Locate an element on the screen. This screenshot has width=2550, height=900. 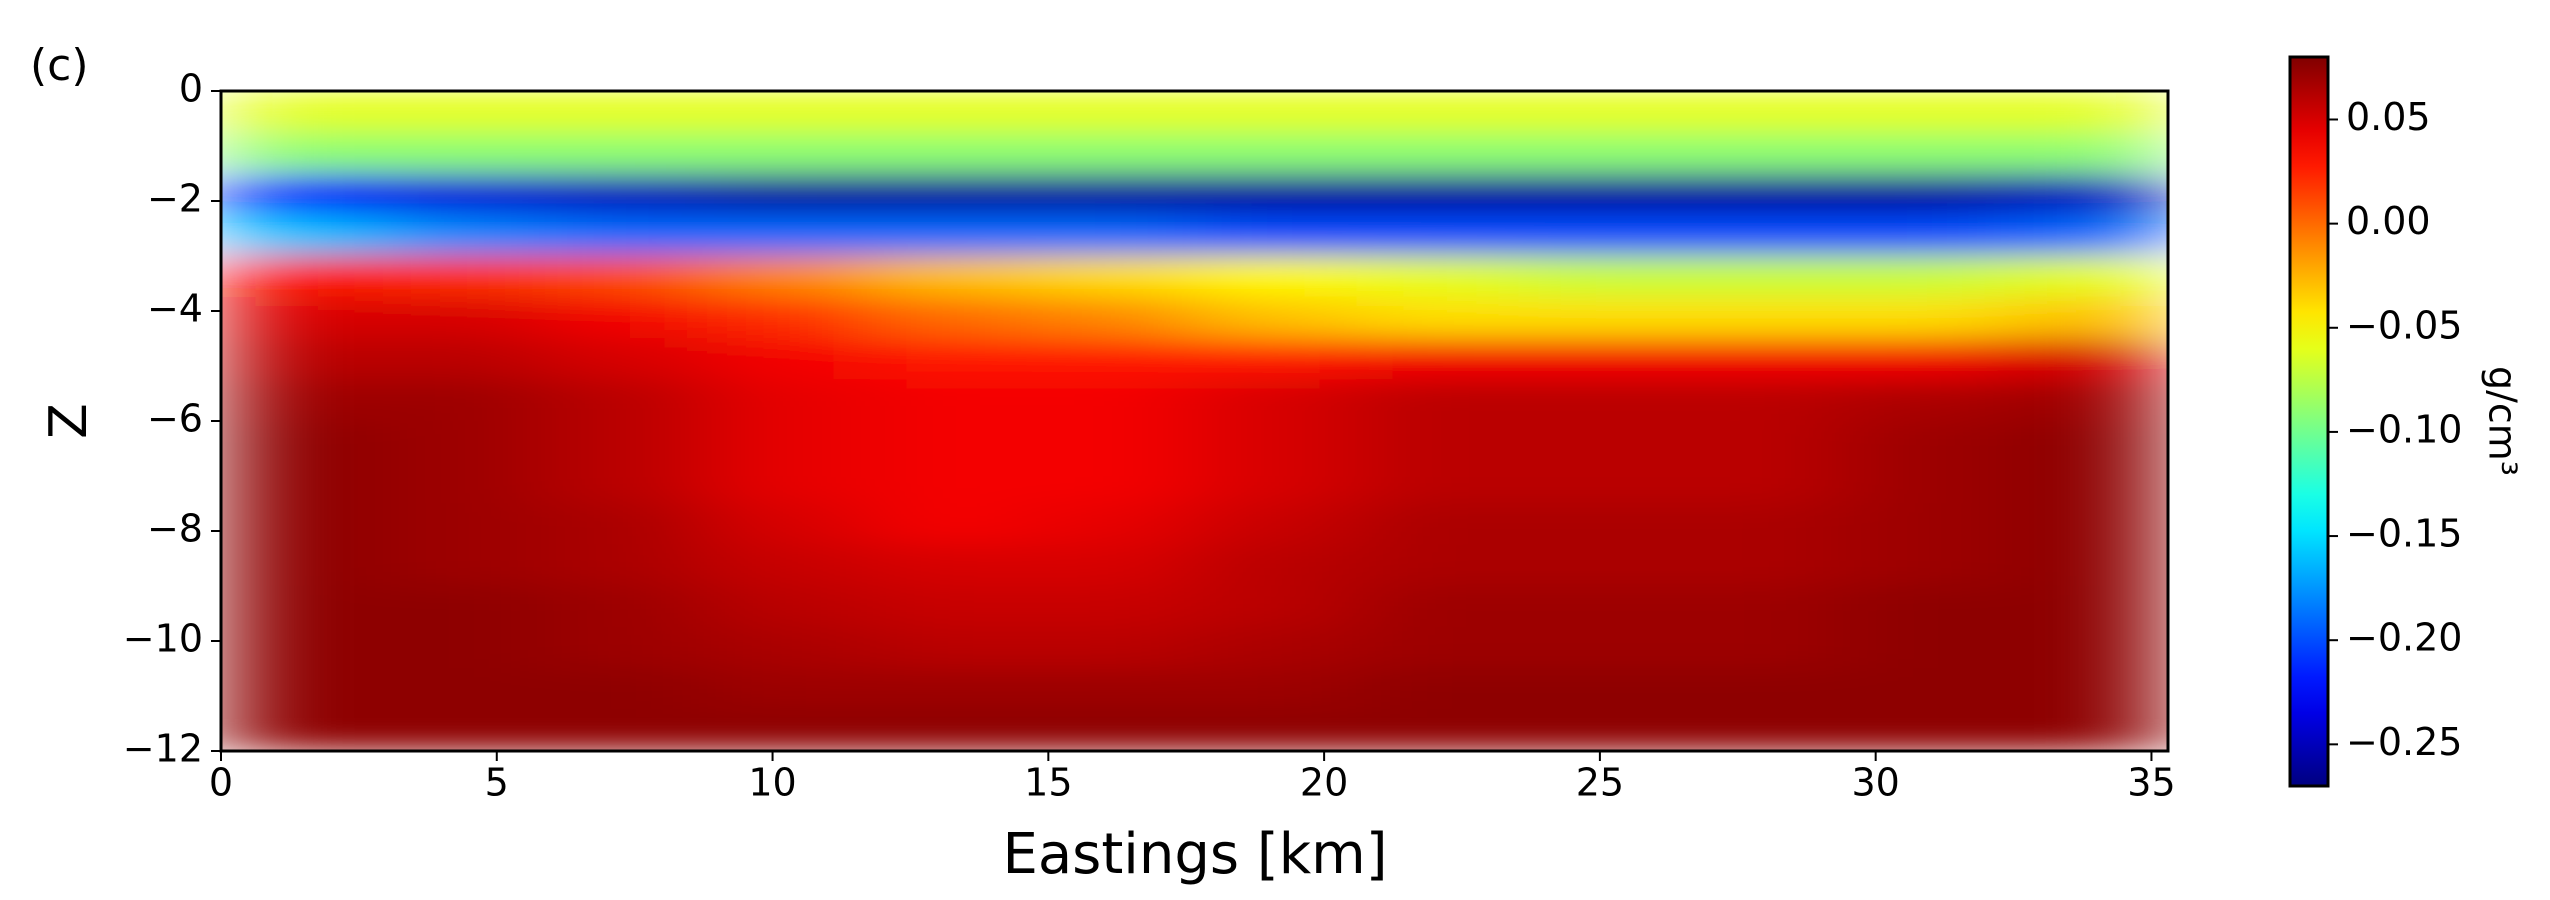
y-tick-label: −2 is located at coordinates (175, 199).